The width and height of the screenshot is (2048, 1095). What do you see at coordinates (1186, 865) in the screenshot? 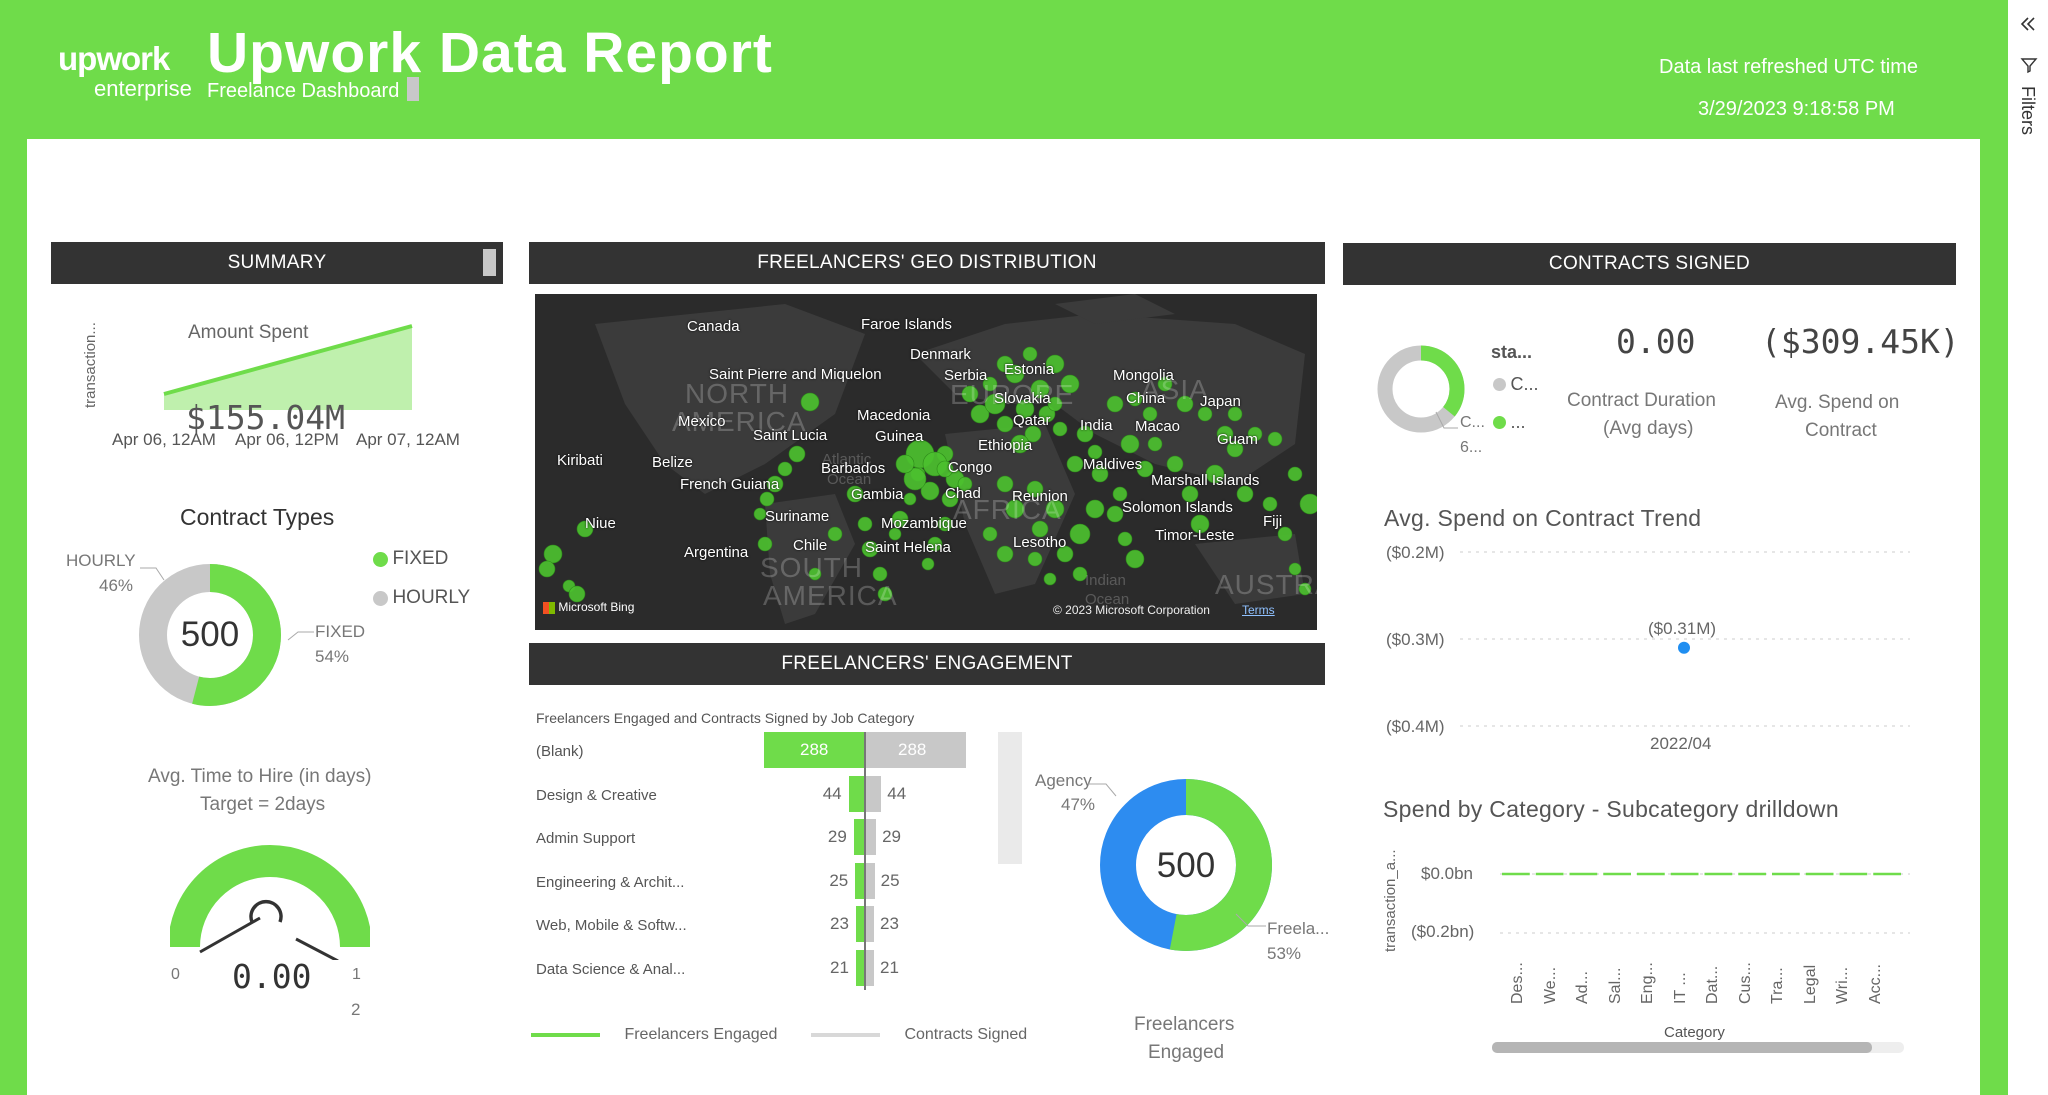
I see `engagement-donut: 500` at bounding box center [1186, 865].